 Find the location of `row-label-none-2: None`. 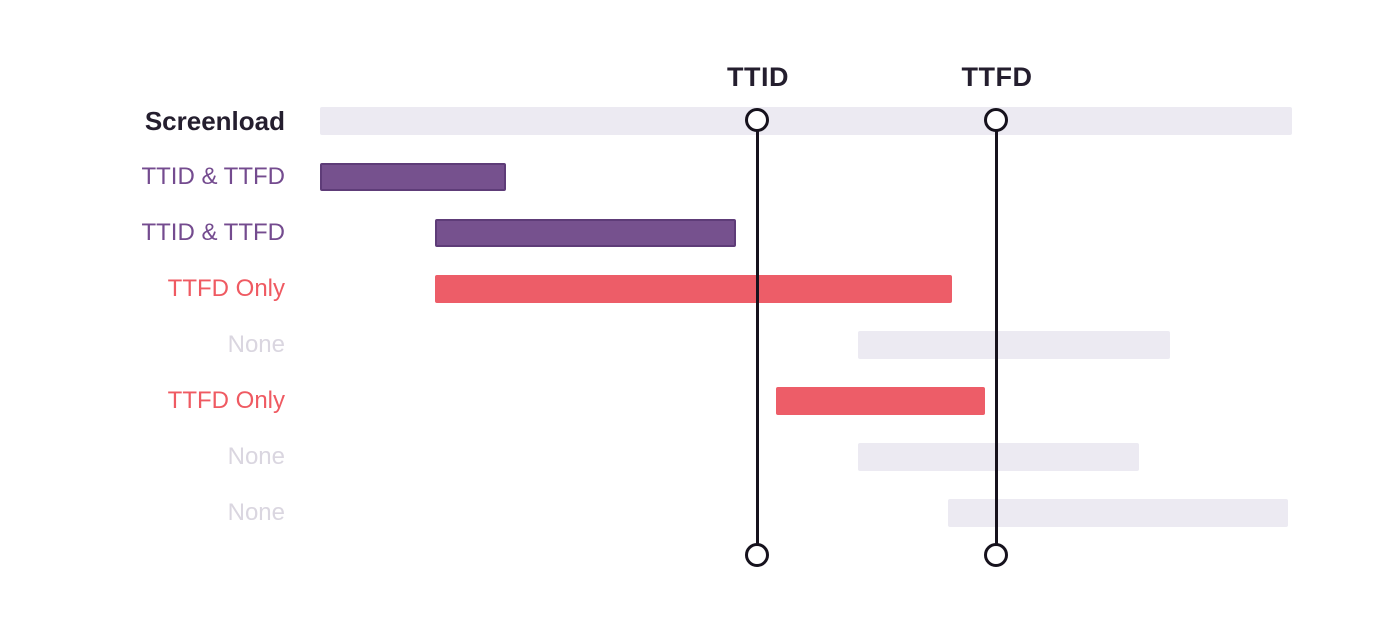

row-label-none-2: None is located at coordinates (256, 456).